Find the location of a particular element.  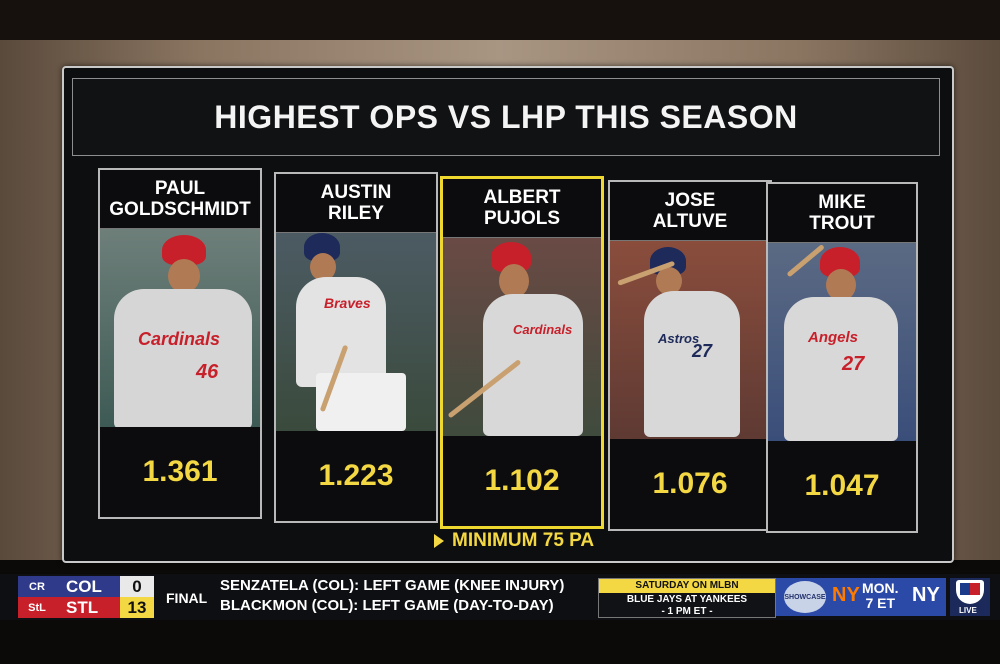

title-bar: HIGHEST OPS VS LHP THIS SEASON is located at coordinates (506, 117).